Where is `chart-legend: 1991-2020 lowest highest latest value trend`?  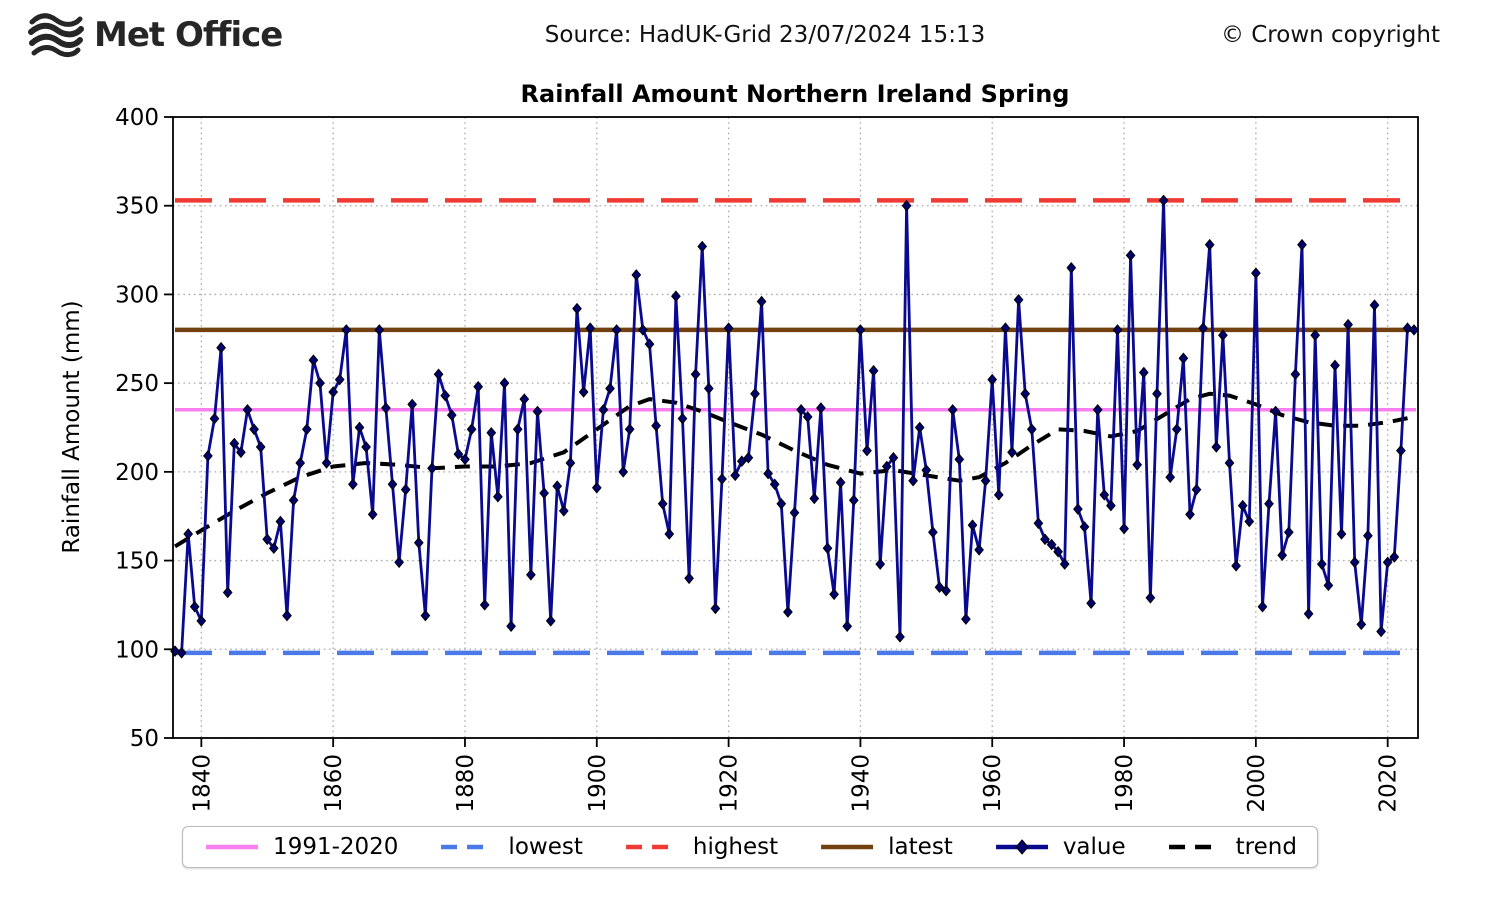
chart-legend: 1991-2020 lowest highest latest value trend is located at coordinates (750, 847).